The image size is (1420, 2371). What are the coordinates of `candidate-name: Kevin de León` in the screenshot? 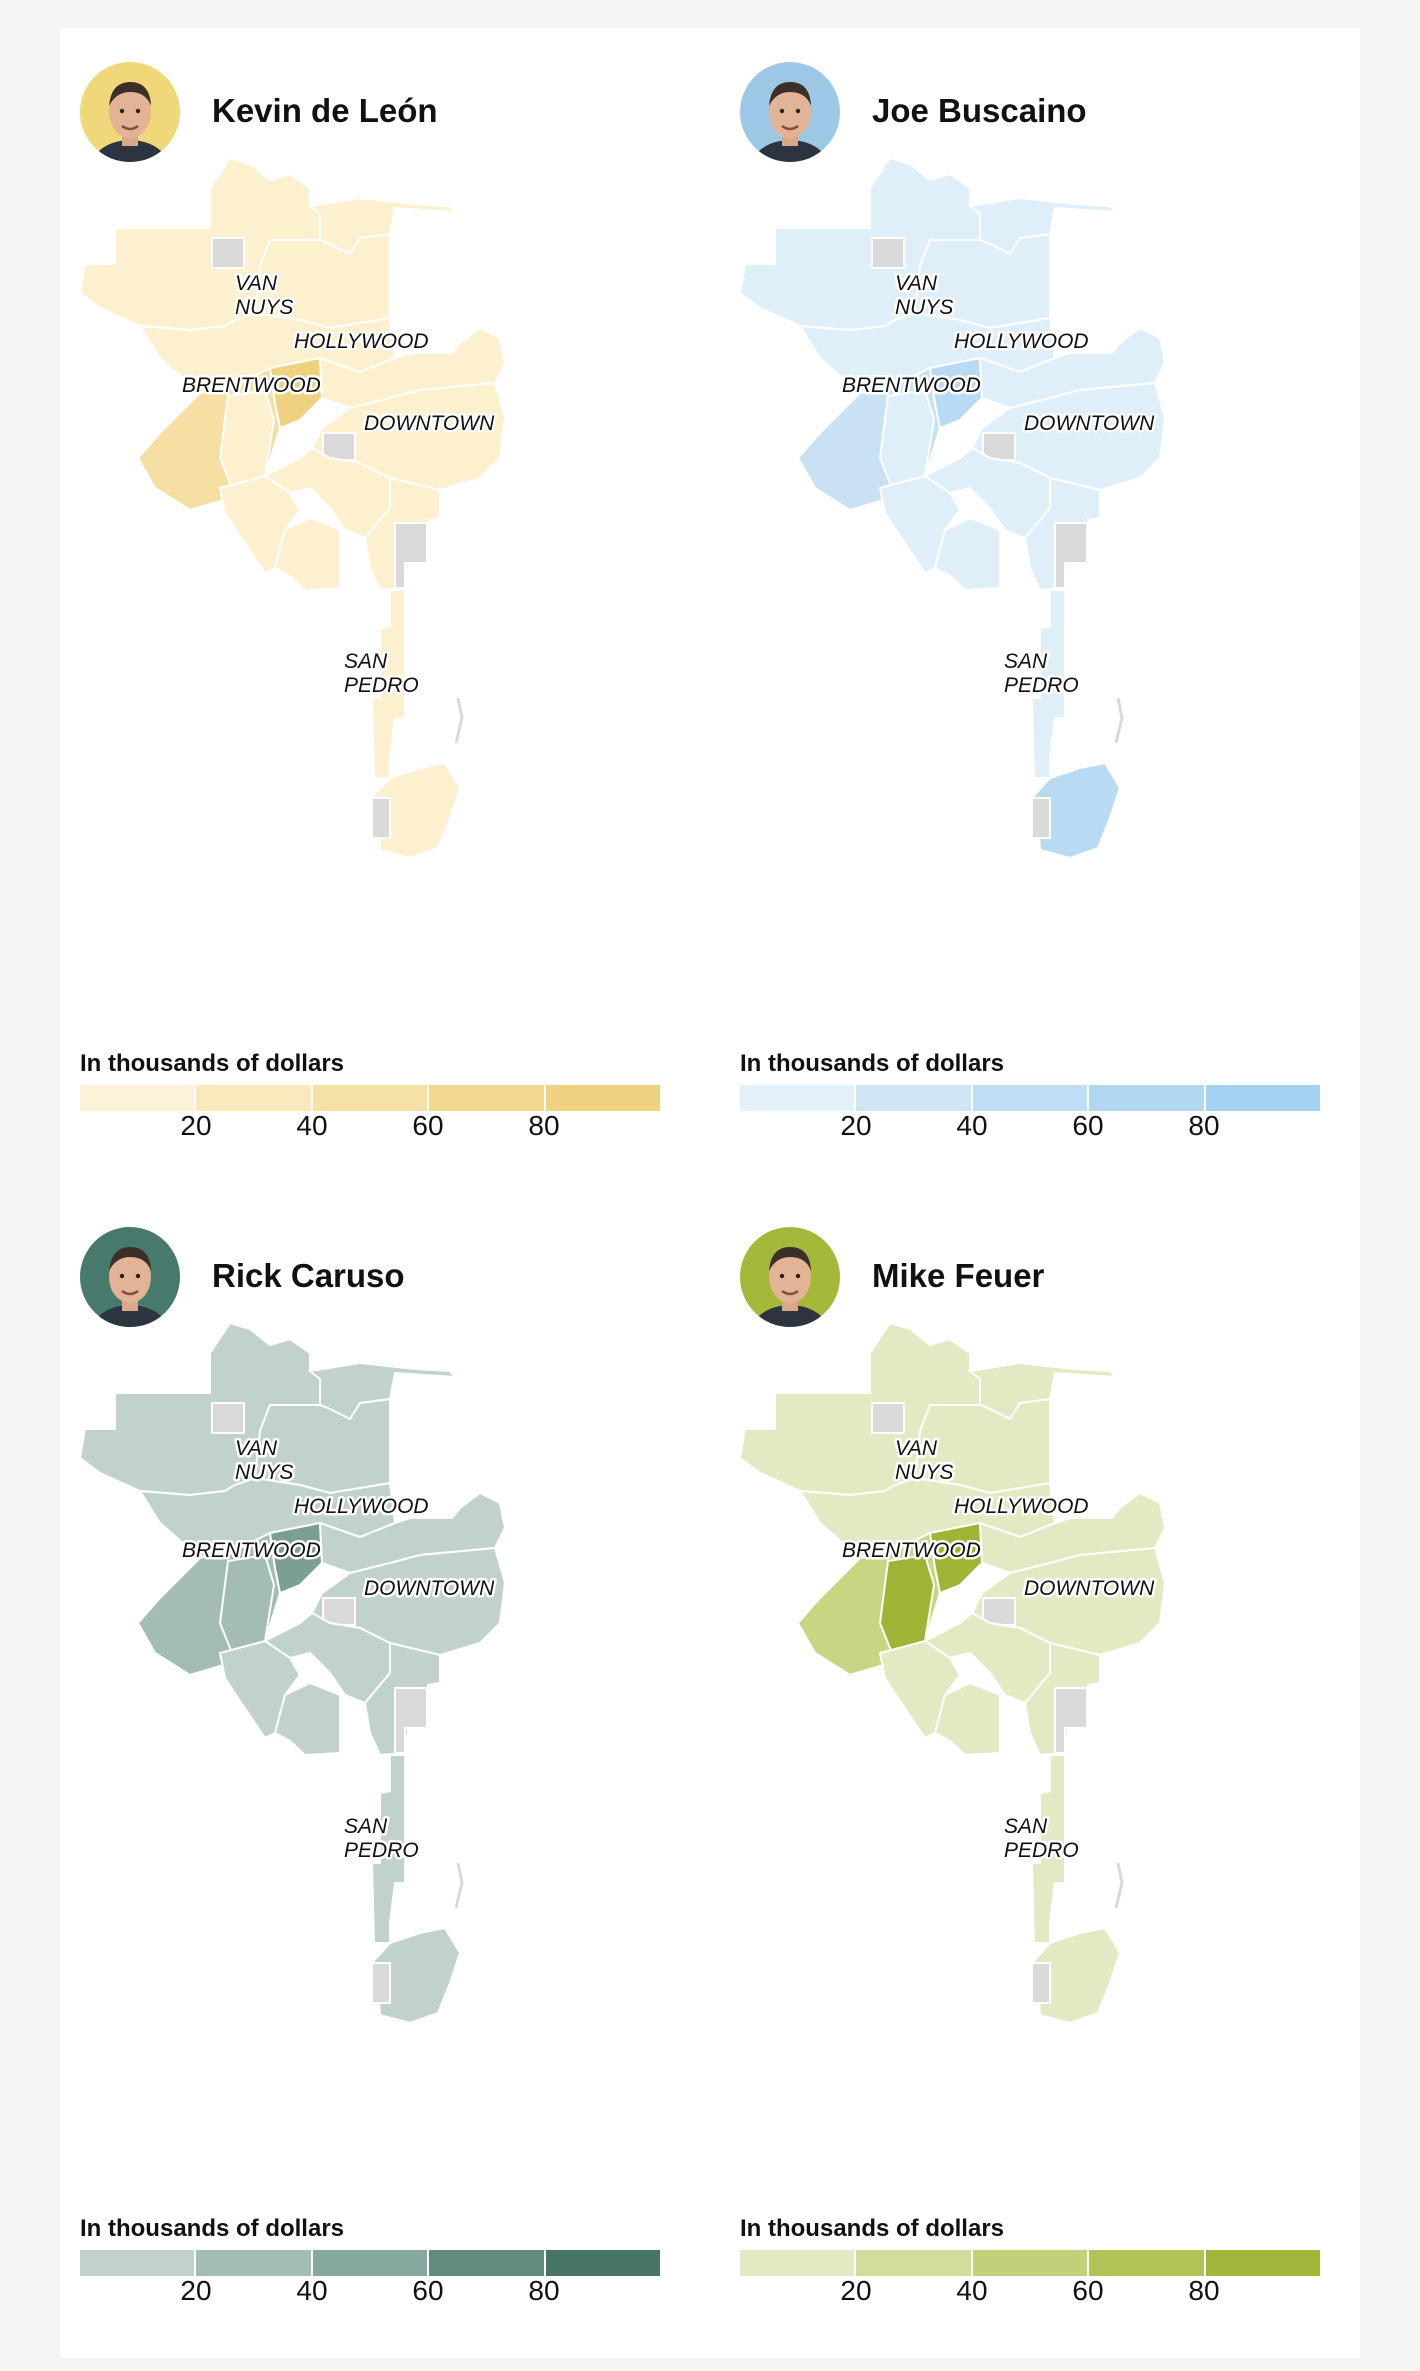 It's located at (325, 110).